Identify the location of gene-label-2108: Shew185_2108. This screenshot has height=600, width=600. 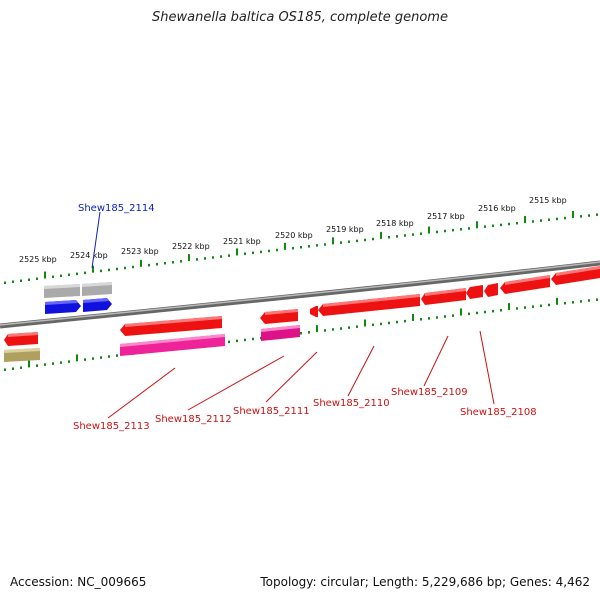
(498, 412).